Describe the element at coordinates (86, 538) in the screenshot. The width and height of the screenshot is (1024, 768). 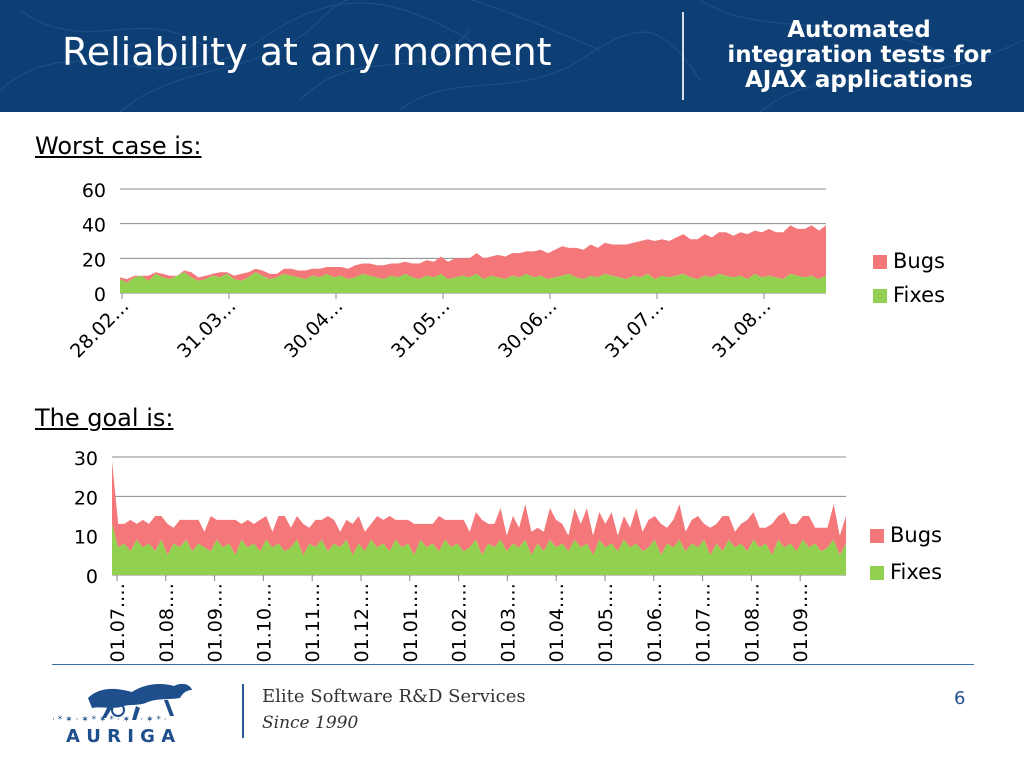
I see `y-tick-label: 10` at that location.